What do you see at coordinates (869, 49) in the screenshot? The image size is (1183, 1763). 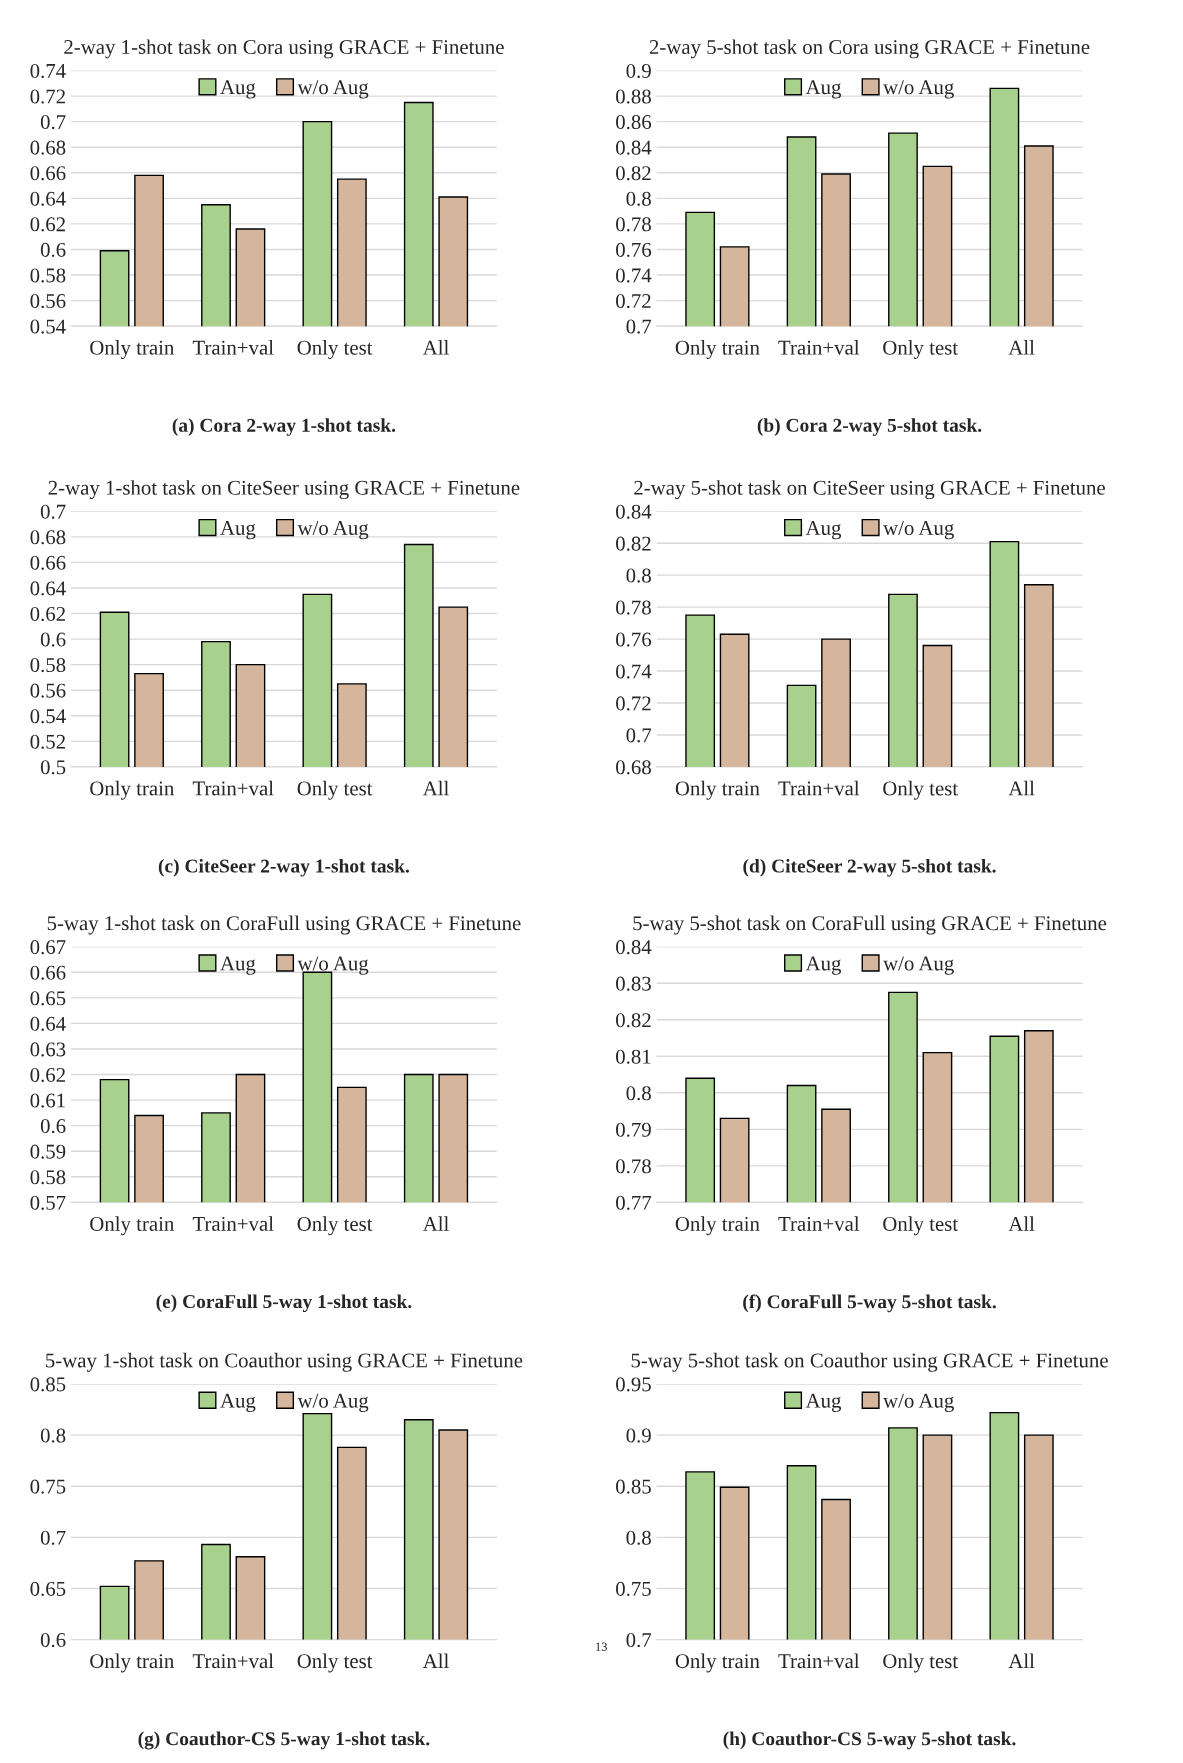 I see `chart-title: 2-way 5-shot task on Cora using GRACE + Finetune` at bounding box center [869, 49].